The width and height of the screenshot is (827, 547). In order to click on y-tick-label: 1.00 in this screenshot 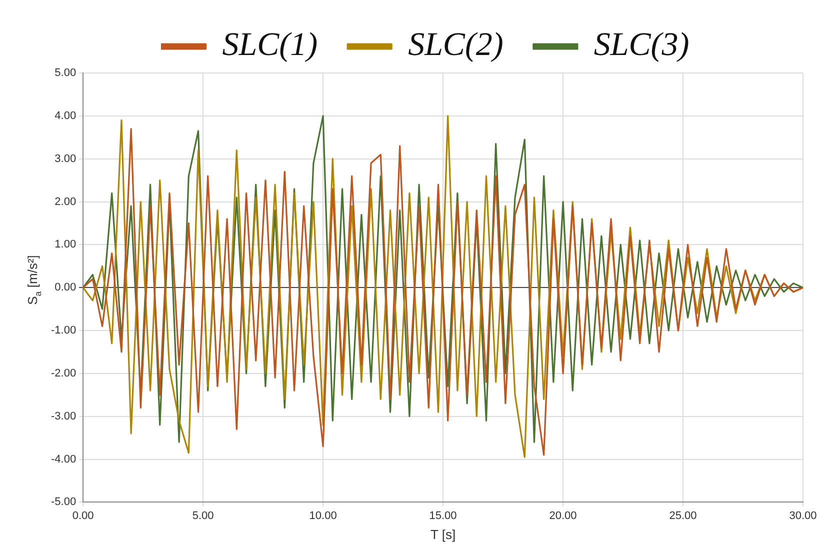, I will do `click(65, 244)`.